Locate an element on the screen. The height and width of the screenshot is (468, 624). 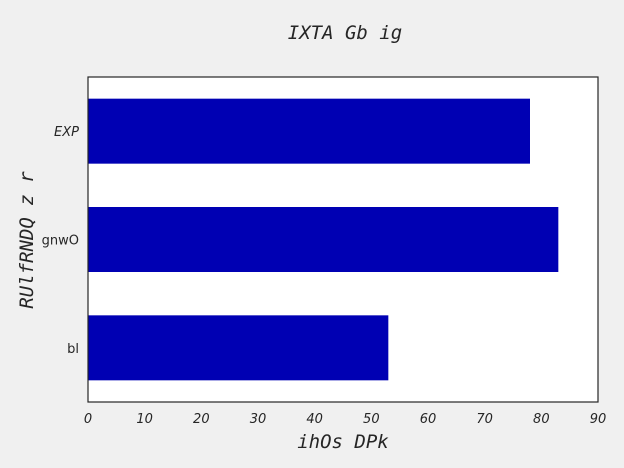
bar-bl is located at coordinates (238, 348).